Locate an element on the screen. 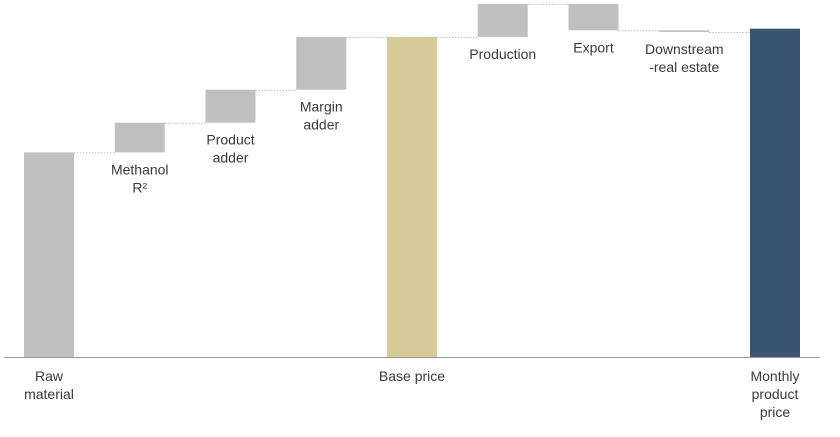 The height and width of the screenshot is (437, 840). bar-methanol-r is located at coordinates (139, 137).